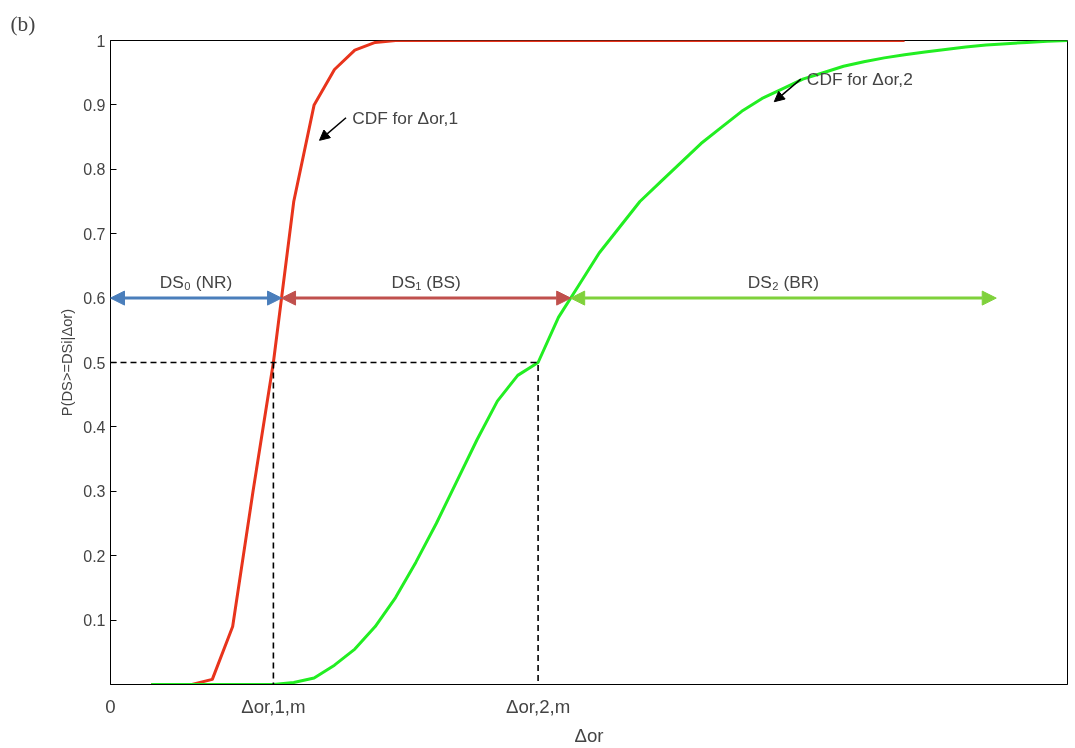 This screenshot has width=1075, height=748. What do you see at coordinates (101, 41) in the screenshot?
I see `y-tick-label: 1` at bounding box center [101, 41].